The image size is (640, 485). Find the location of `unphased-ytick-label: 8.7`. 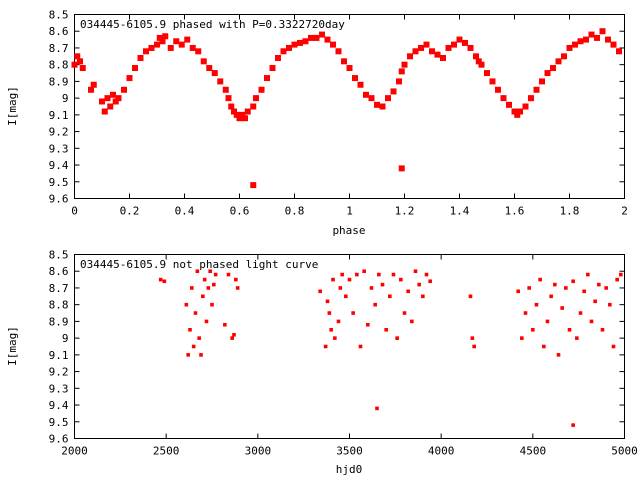

unphased-ytick-label: 8.7 is located at coordinates (59, 288).